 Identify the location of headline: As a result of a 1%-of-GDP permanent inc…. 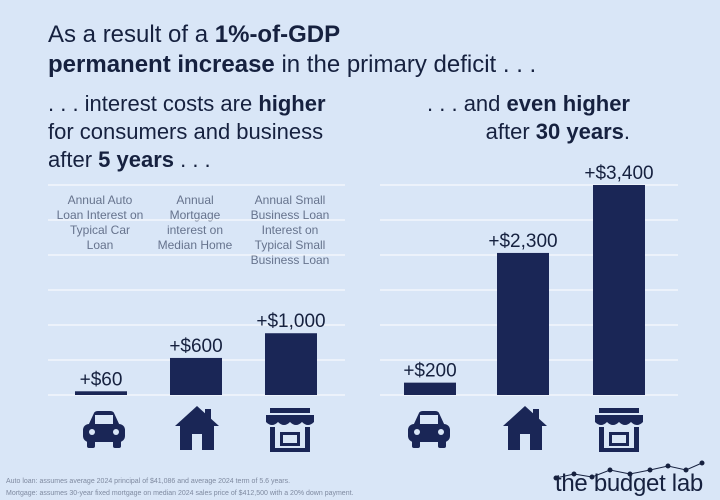
(292, 49).